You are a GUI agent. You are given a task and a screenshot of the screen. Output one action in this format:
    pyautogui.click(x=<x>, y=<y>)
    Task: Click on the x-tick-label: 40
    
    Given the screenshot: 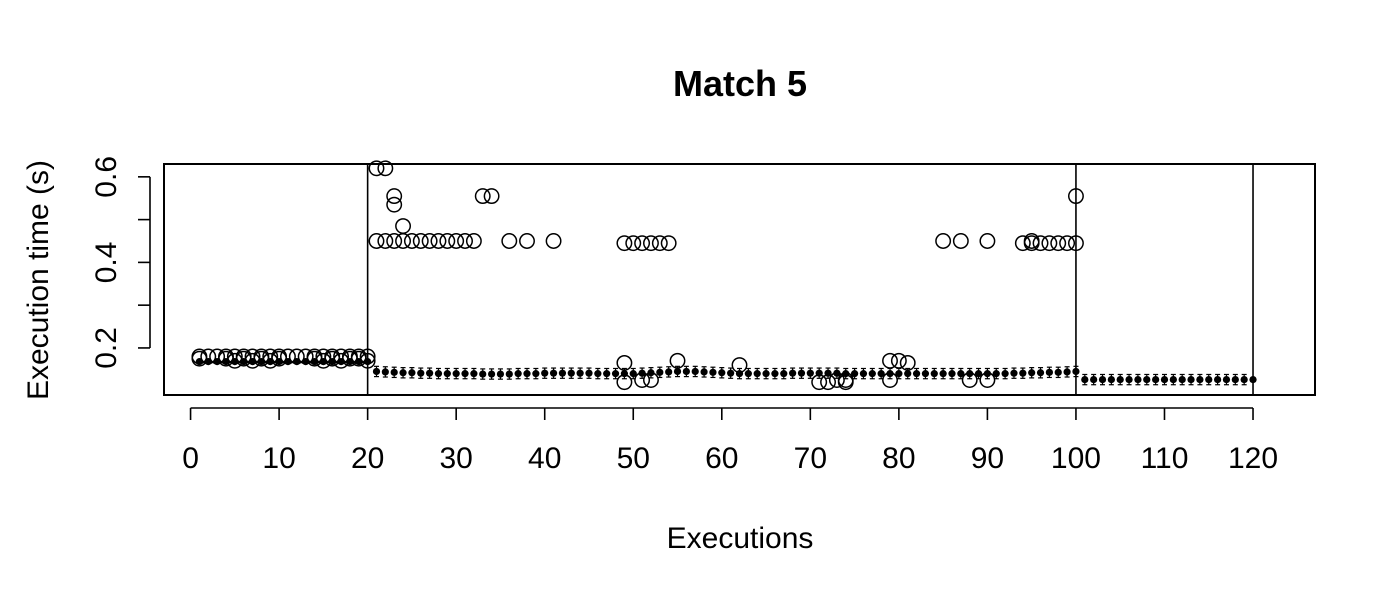 What is the action you would take?
    pyautogui.click(x=544, y=458)
    